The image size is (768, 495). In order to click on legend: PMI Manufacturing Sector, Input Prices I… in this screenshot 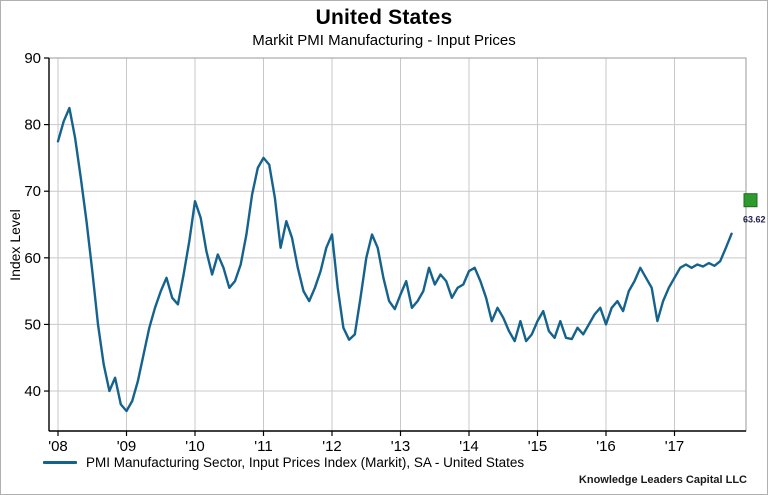, I will do `click(283, 462)`.